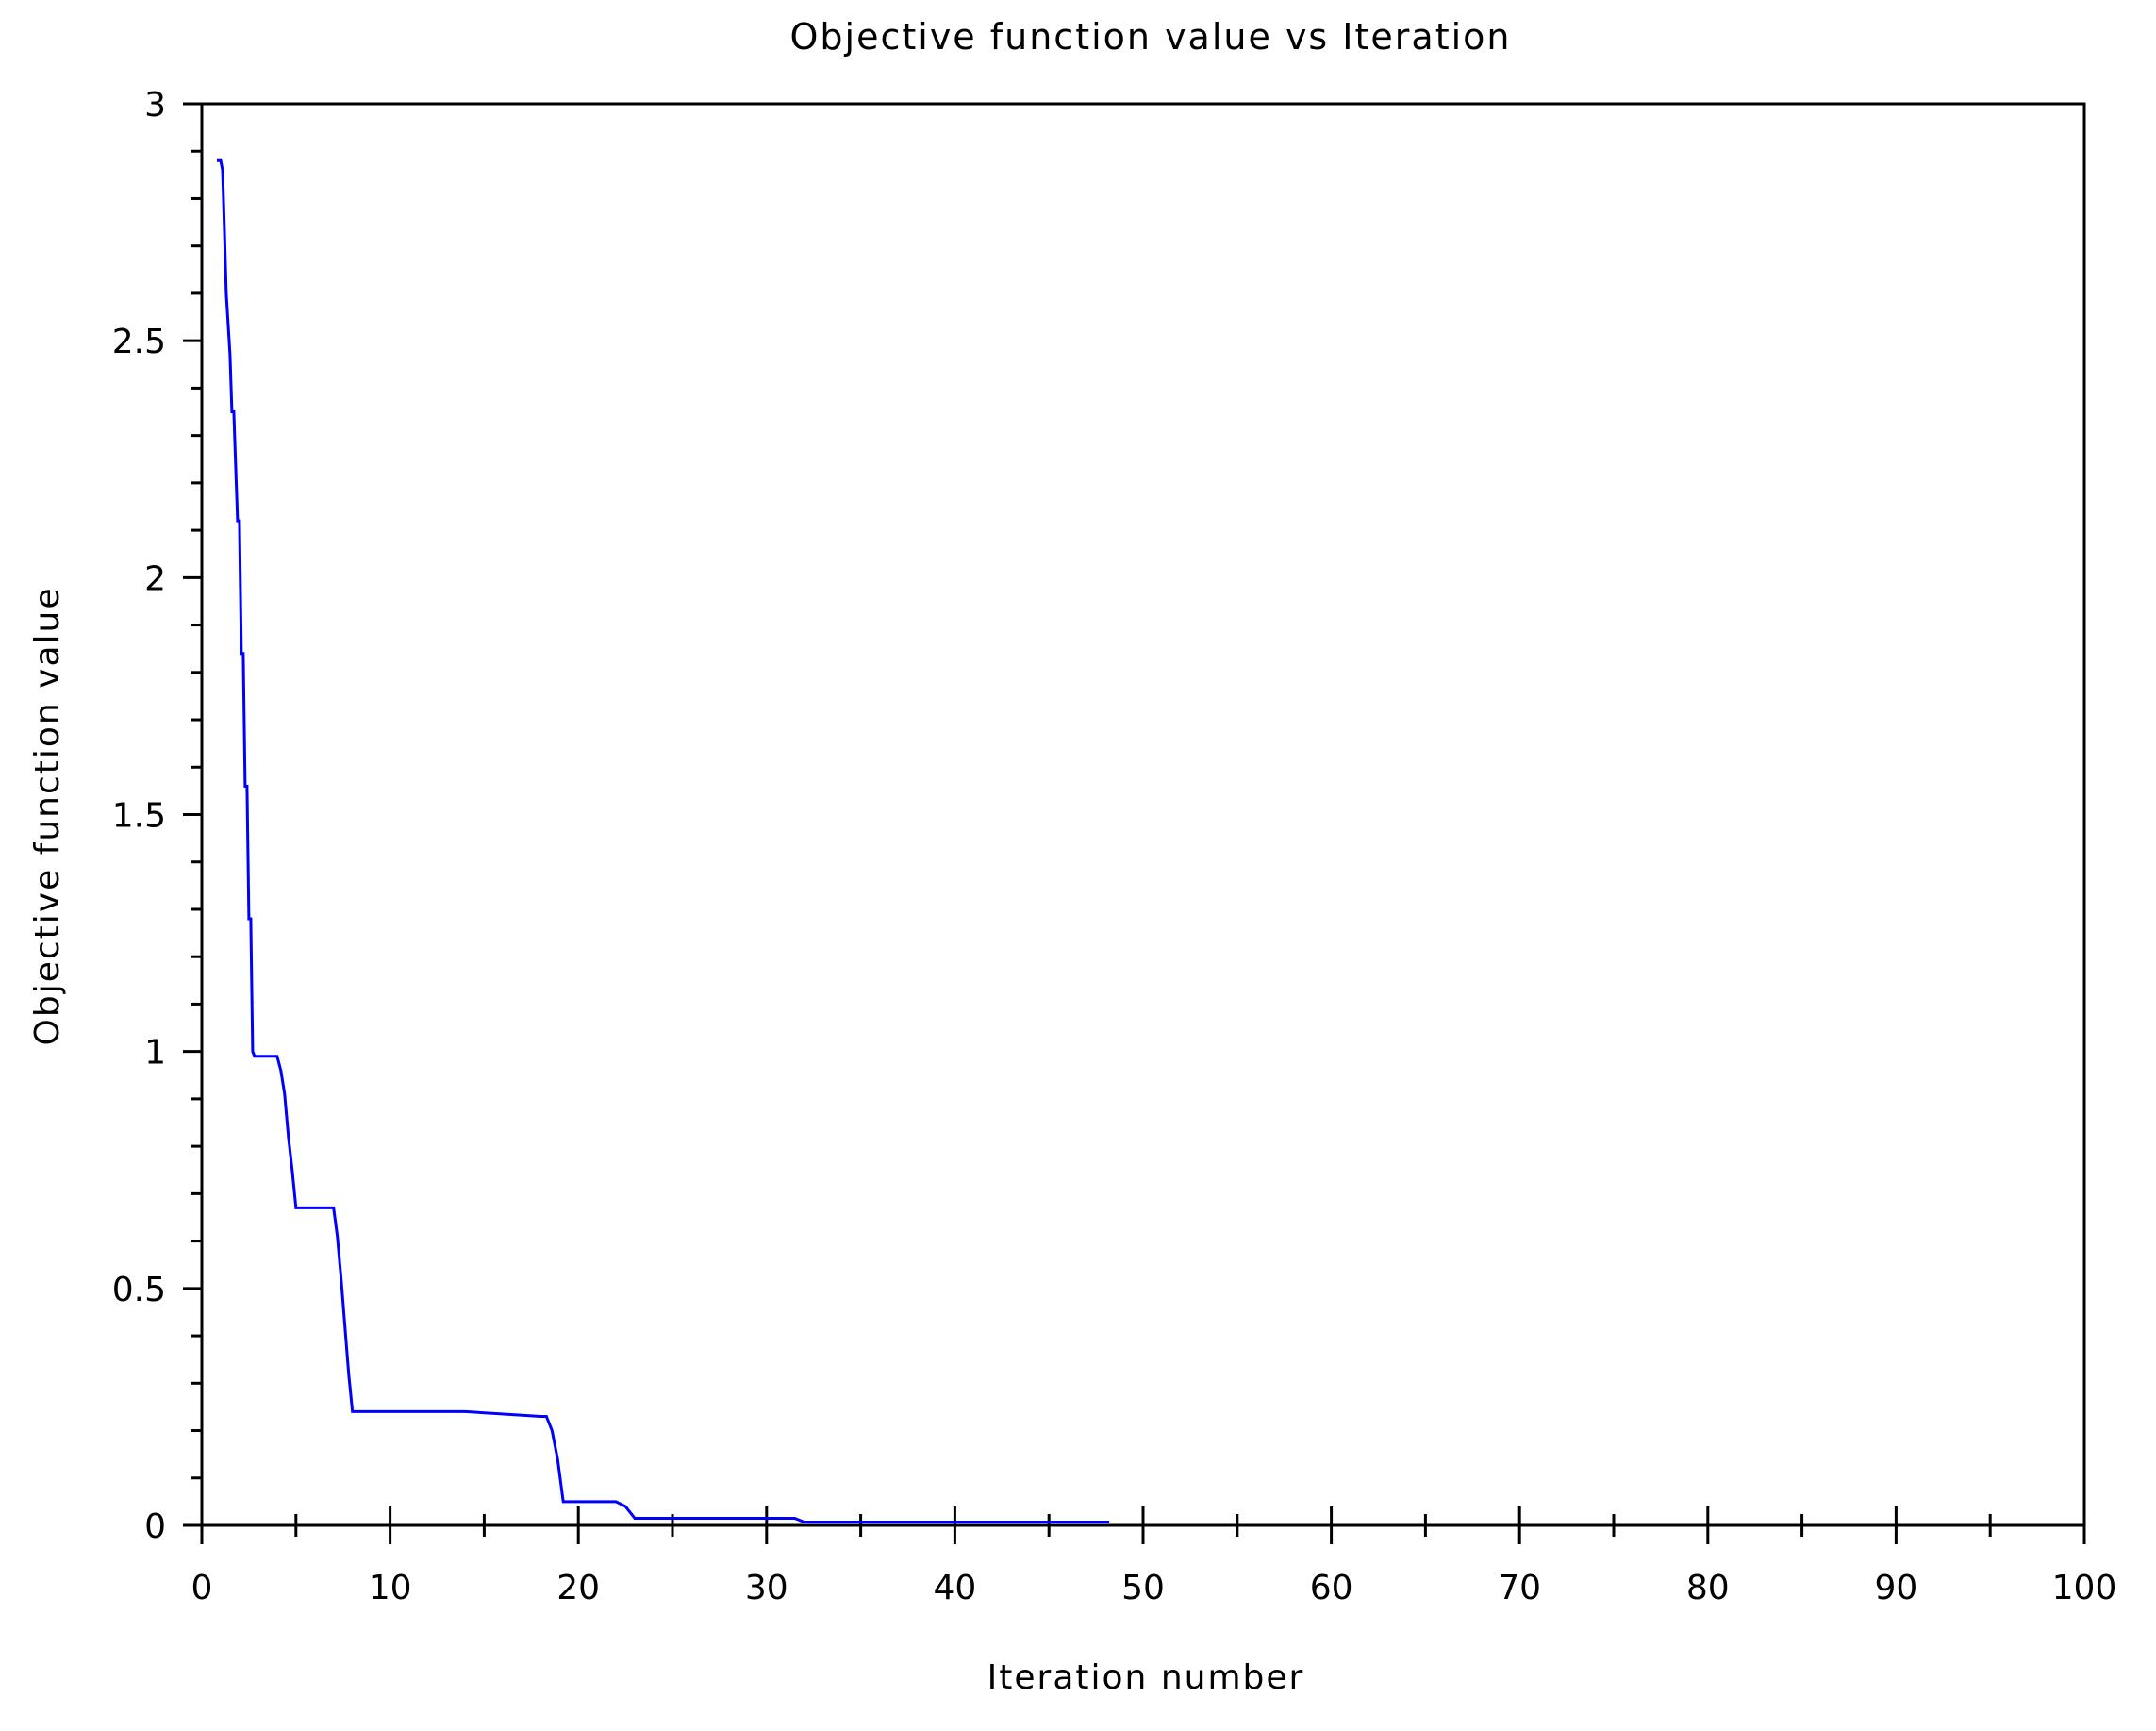 The image size is (2156, 1731). Describe the element at coordinates (1143, 1588) in the screenshot. I see `x-tick-label: 50` at that location.